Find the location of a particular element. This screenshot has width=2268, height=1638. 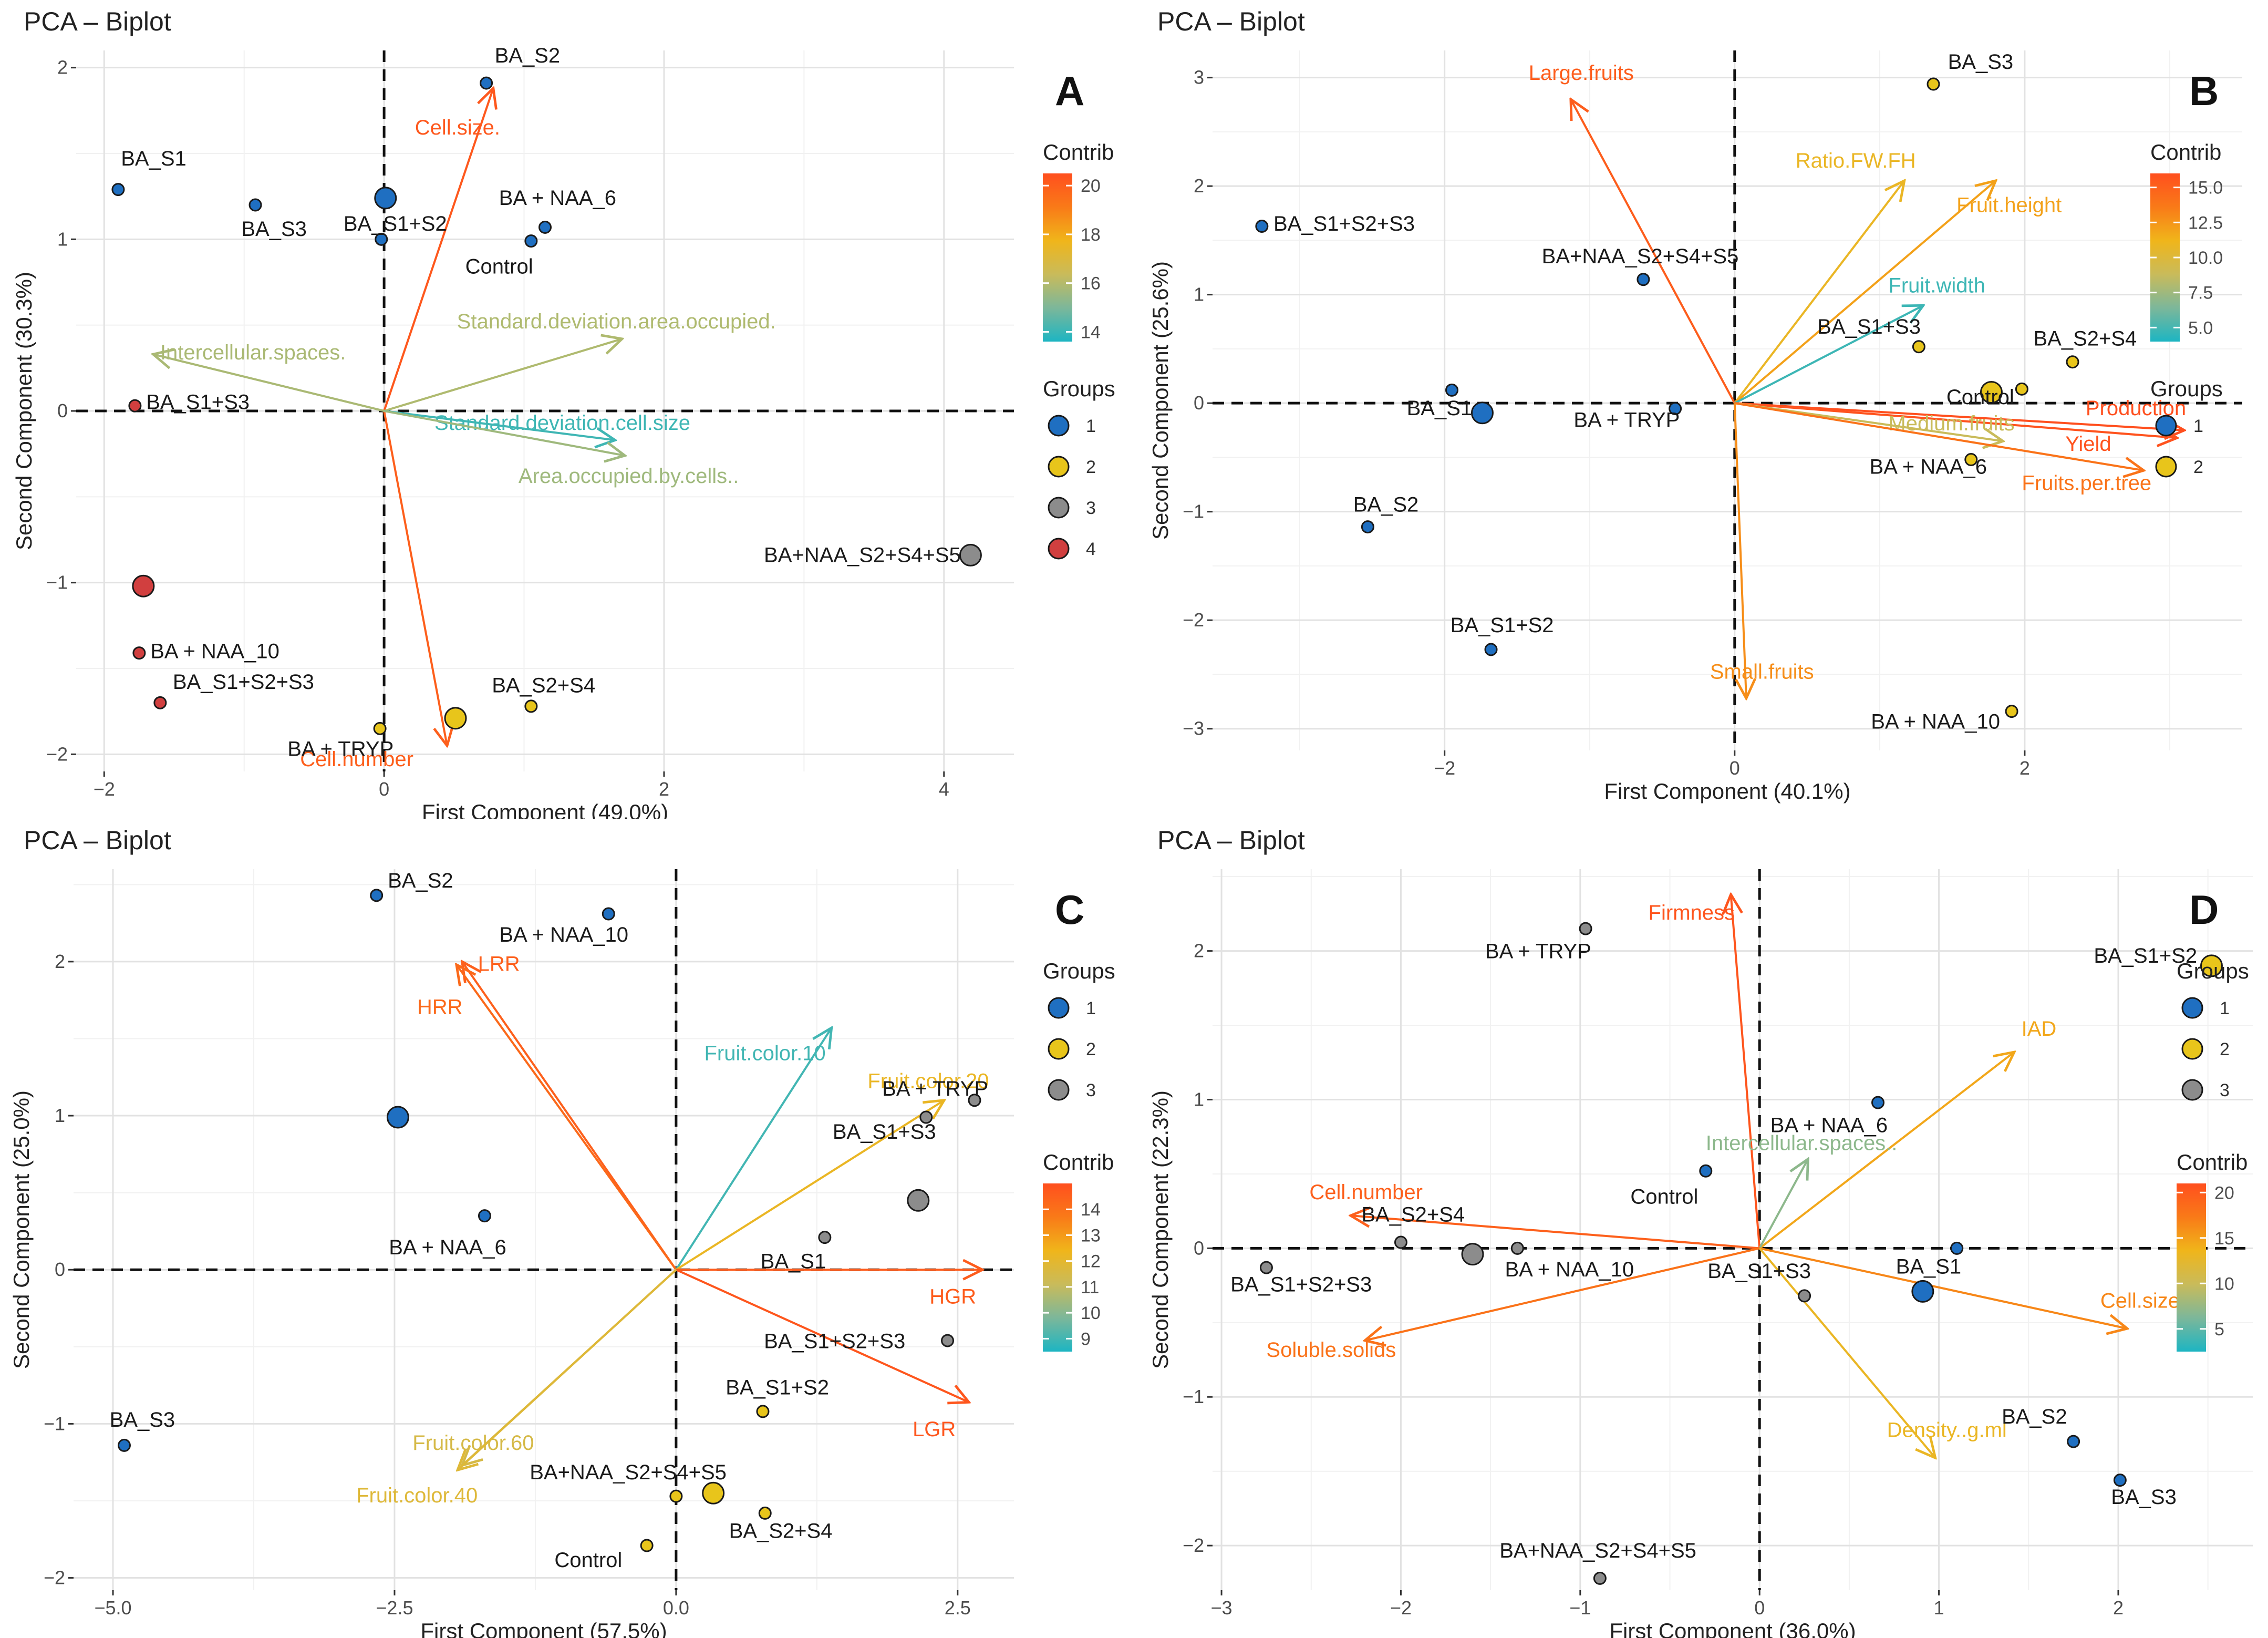

colorbar-tick-label: 5.0 is located at coordinates (2200, 328).